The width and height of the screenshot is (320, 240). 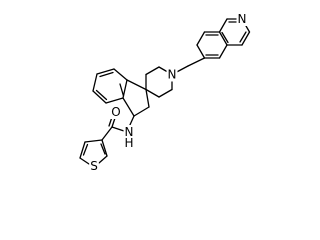 I want to click on atom-label: O, so click(x=115, y=112).